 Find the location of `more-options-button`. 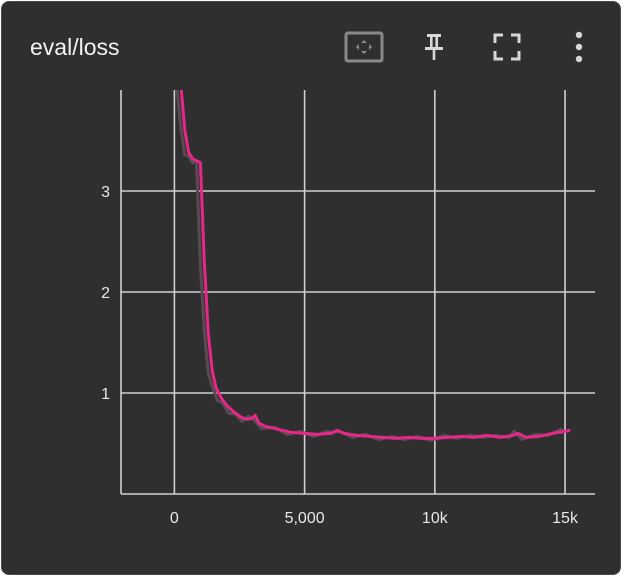

more-options-button is located at coordinates (579, 47).